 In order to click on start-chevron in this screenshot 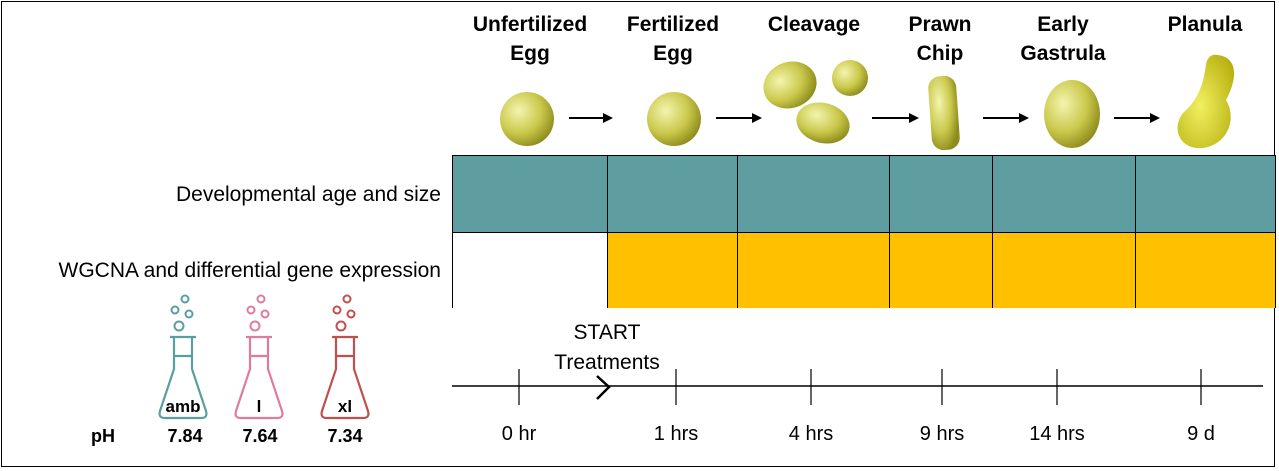, I will do `click(603, 387)`.